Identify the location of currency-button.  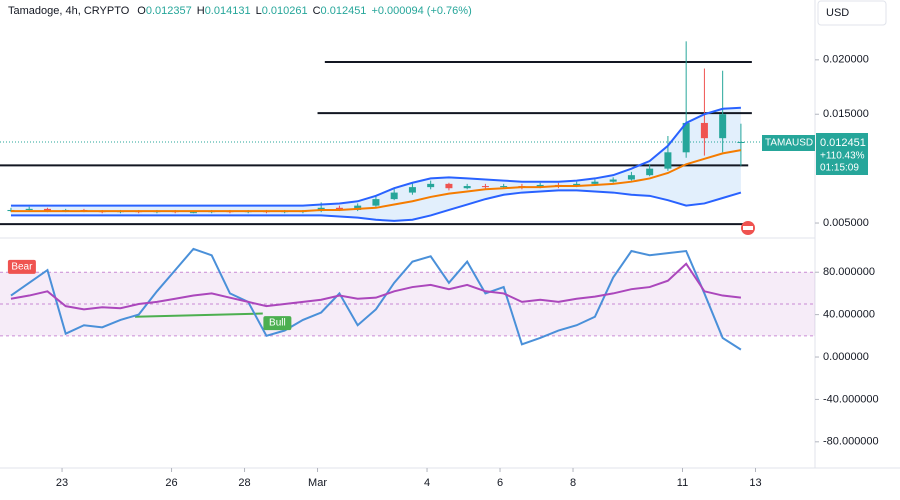
(852, 13).